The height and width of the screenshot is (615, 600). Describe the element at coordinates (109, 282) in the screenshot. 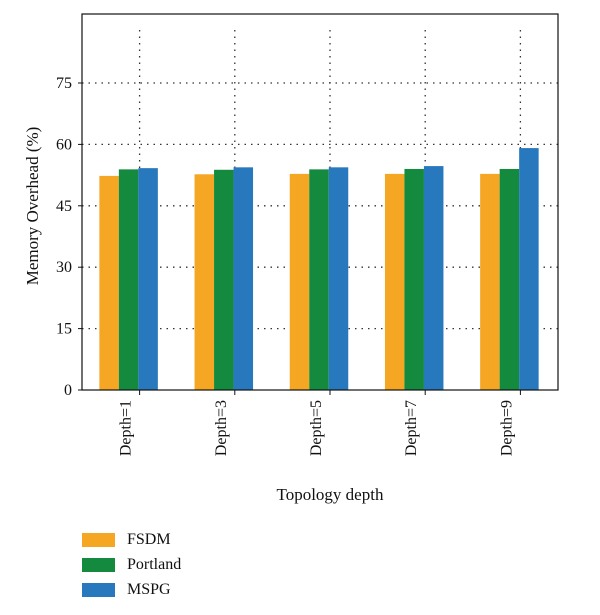

I see `bar-fsdm-depth1` at that location.